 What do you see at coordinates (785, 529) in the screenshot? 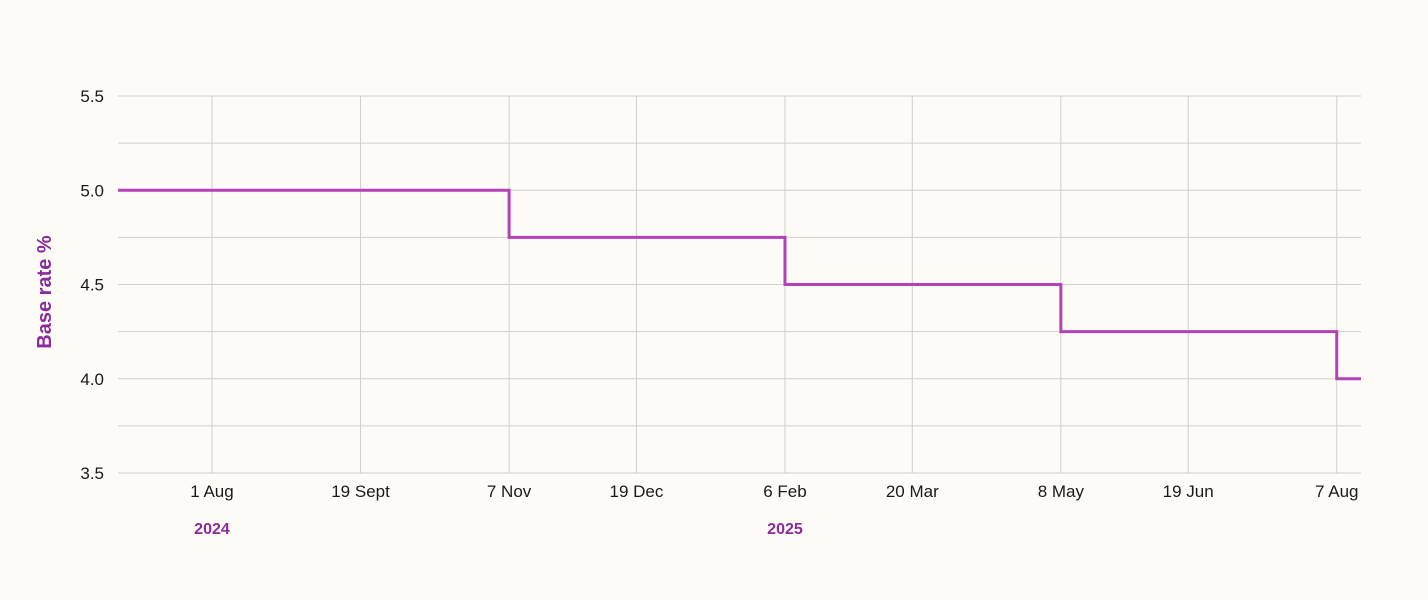
I see `year-label: 2025` at bounding box center [785, 529].